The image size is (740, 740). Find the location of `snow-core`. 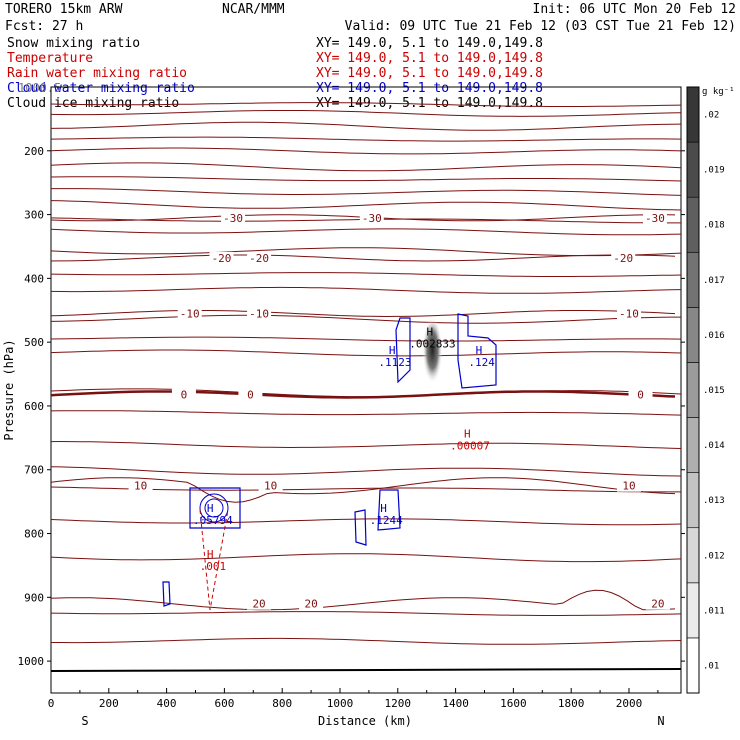

snow-core is located at coordinates (432, 350).